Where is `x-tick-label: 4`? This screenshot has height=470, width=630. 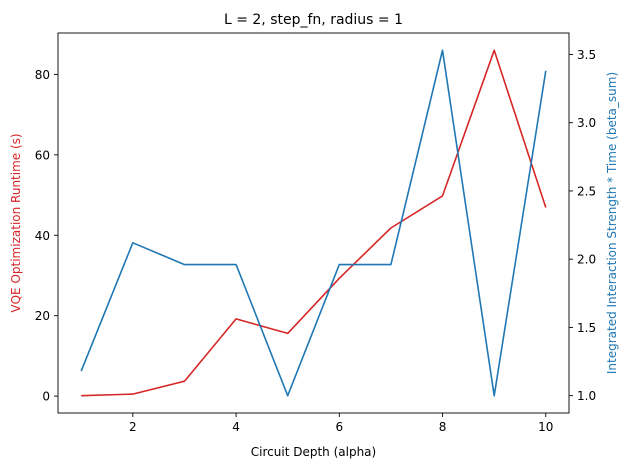
x-tick-label: 4 is located at coordinates (236, 427).